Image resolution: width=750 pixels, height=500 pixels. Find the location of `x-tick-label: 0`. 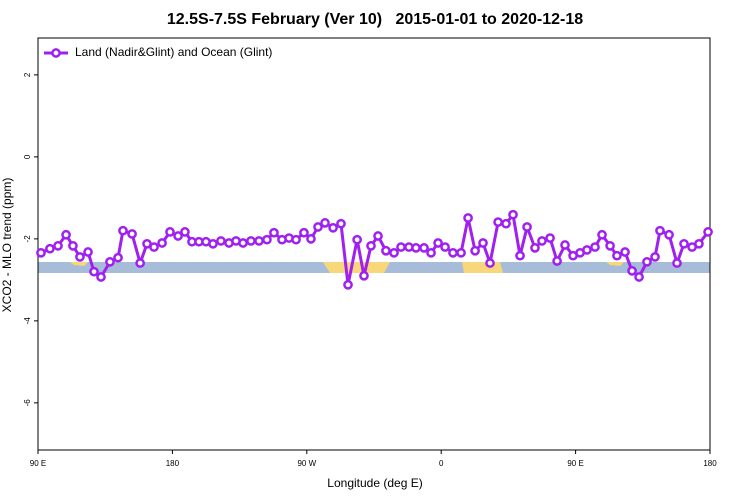

x-tick-label: 0 is located at coordinates (441, 463).